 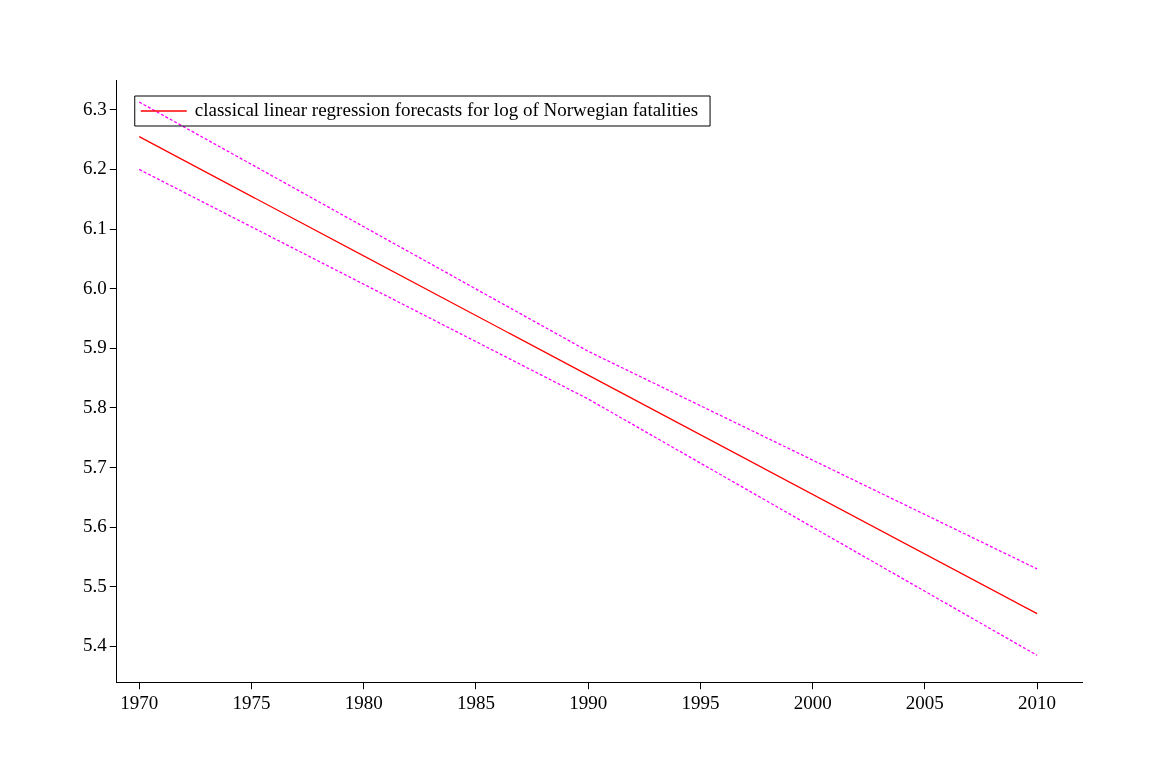 What do you see at coordinates (95, 645) in the screenshot?
I see `y-tick-label: 5.4` at bounding box center [95, 645].